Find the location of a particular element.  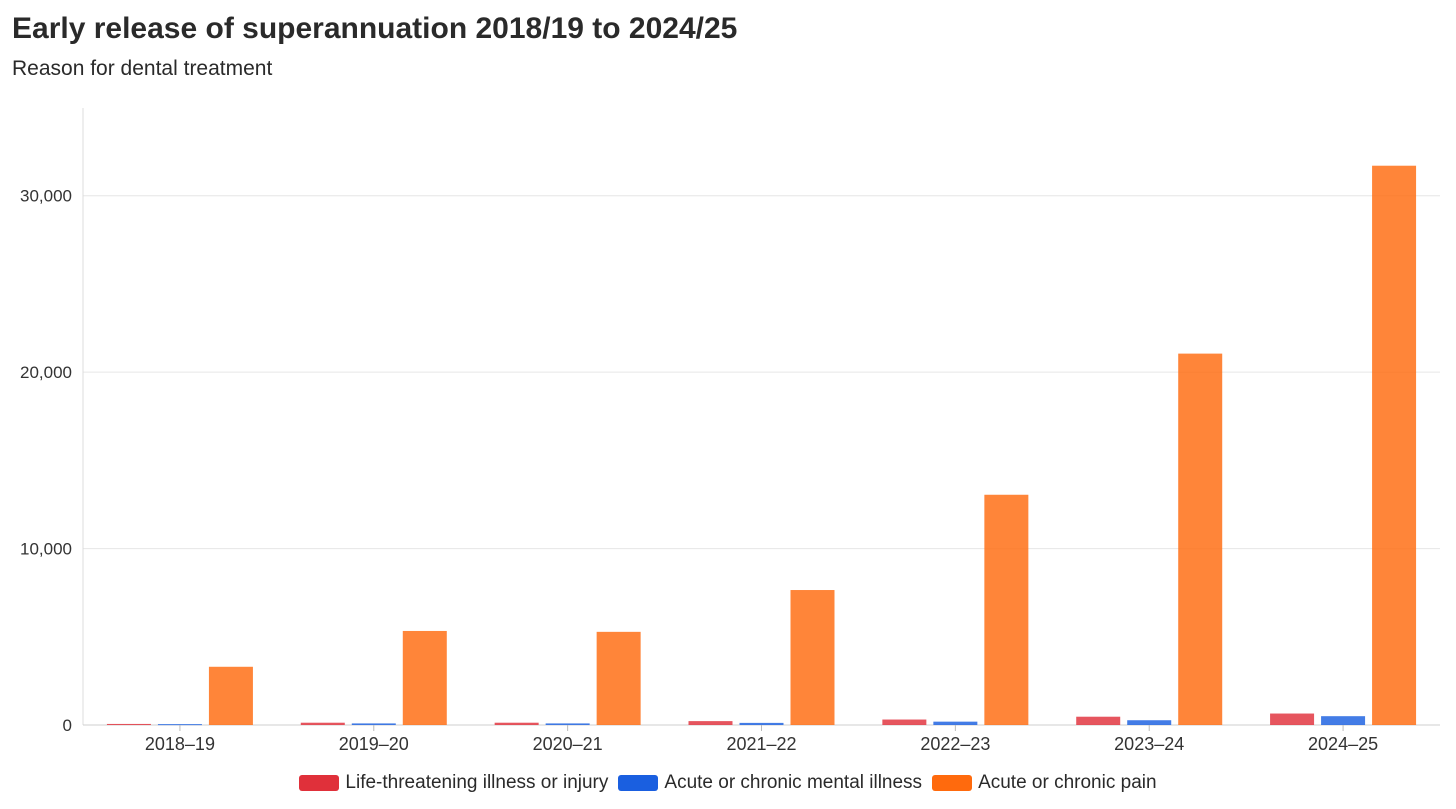

x-tick-label: 2023–24 is located at coordinates (1149, 744).